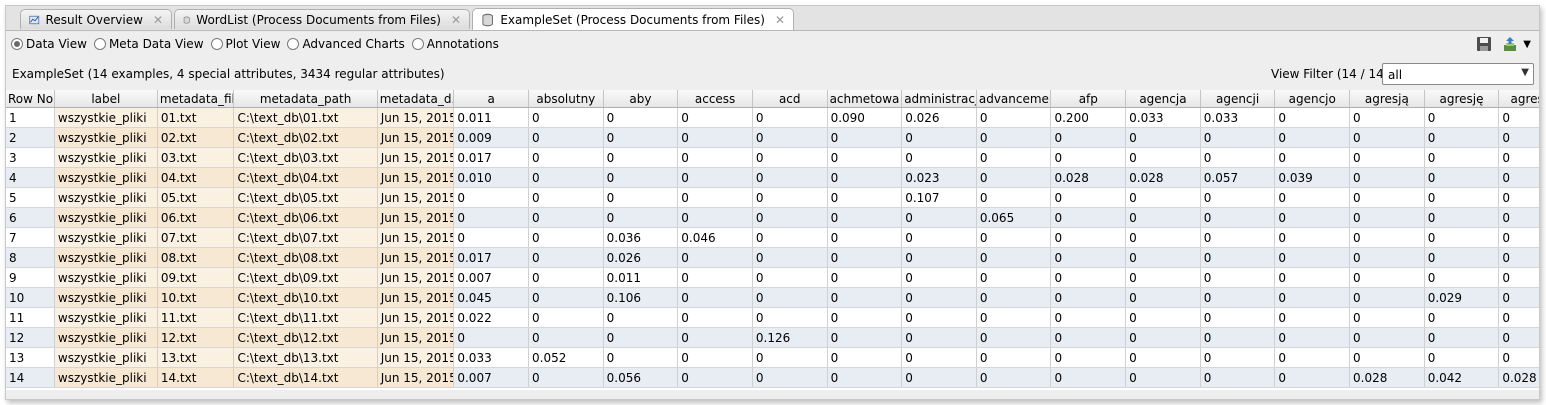 This screenshot has width=1546, height=405. What do you see at coordinates (305, 337) in the screenshot?
I see `table-cell: C:\text_db\12.txt` at bounding box center [305, 337].